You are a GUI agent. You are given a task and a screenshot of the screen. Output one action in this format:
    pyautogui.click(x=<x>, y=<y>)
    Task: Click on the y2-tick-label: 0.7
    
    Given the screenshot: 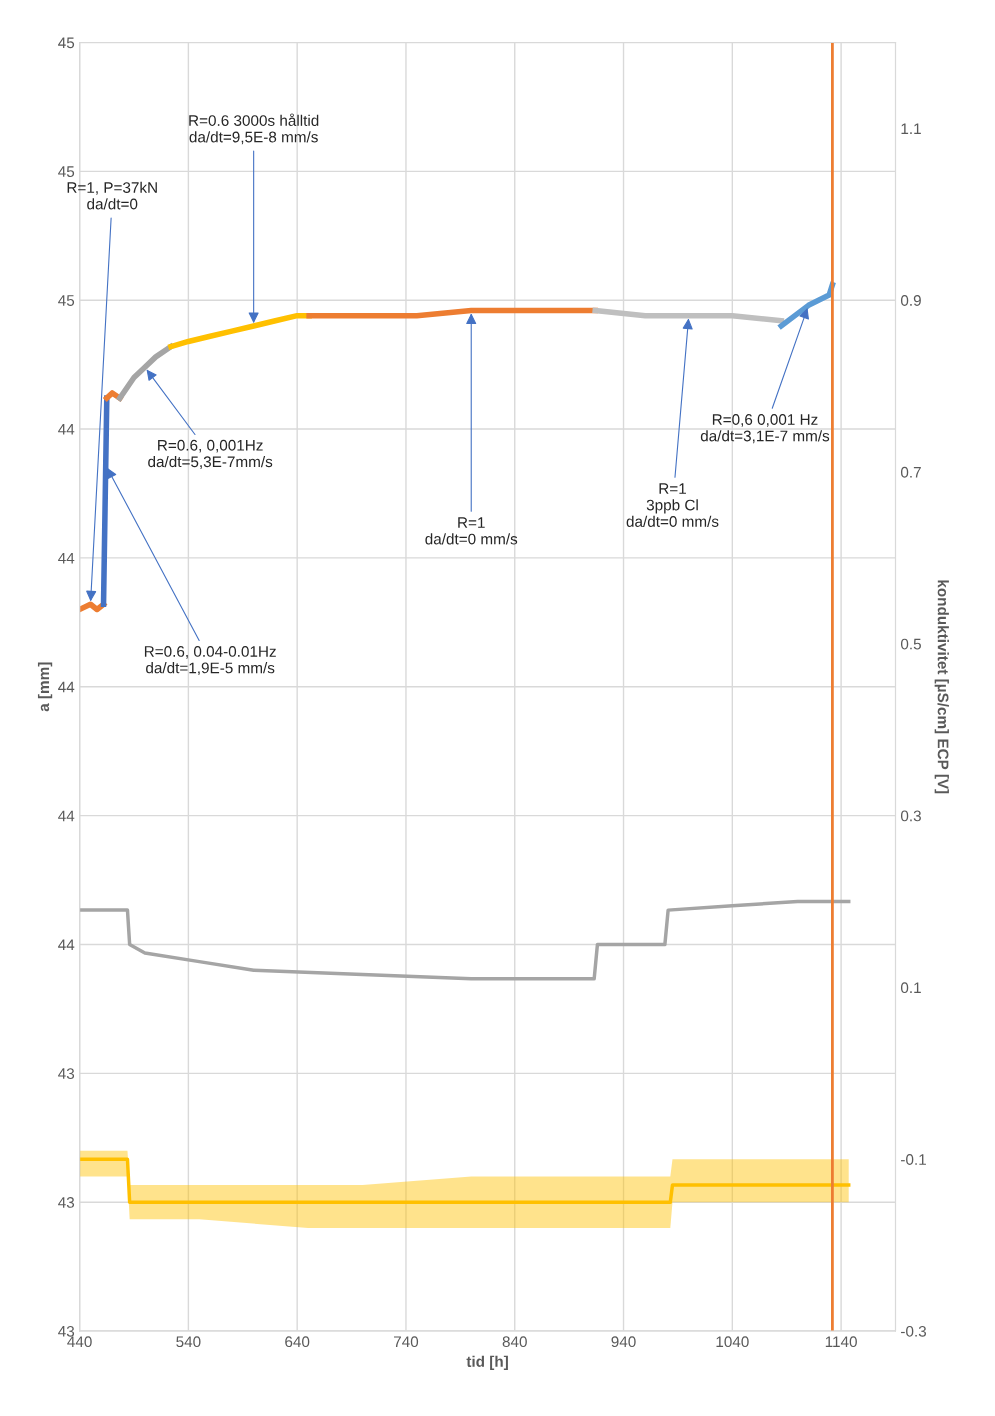 What is the action you would take?
    pyautogui.click(x=910, y=472)
    